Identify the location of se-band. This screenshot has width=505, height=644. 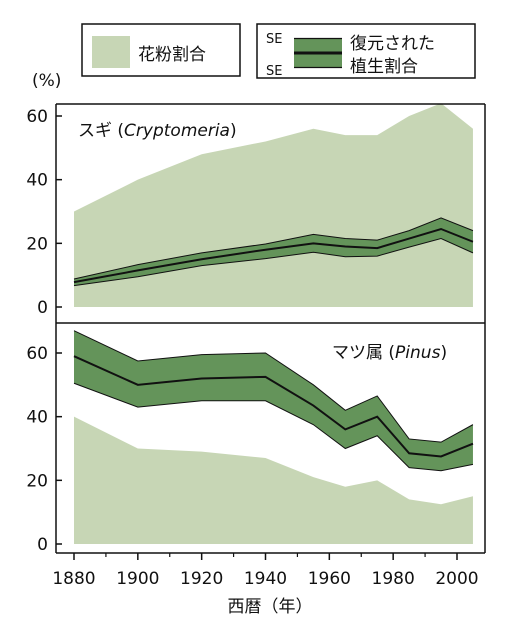
(273, 251).